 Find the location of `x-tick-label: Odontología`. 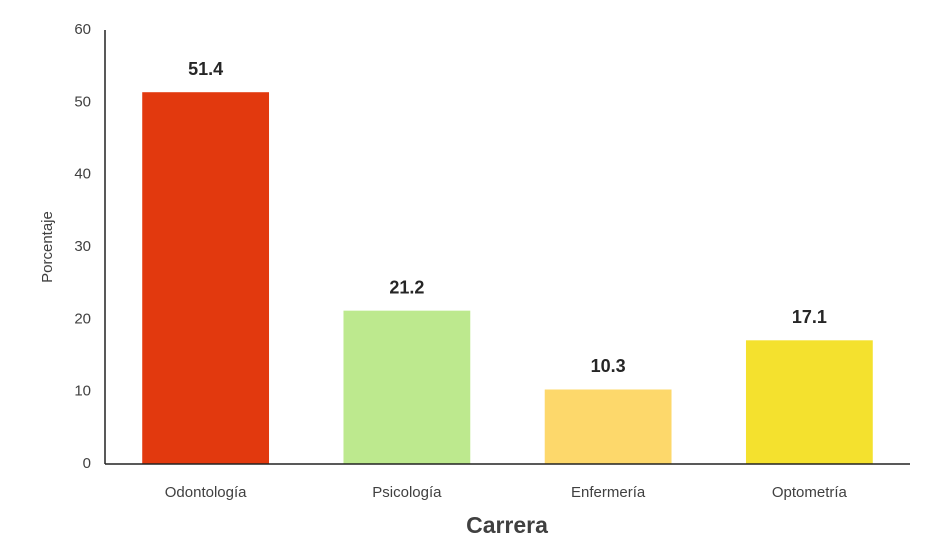

x-tick-label: Odontología is located at coordinates (206, 492).